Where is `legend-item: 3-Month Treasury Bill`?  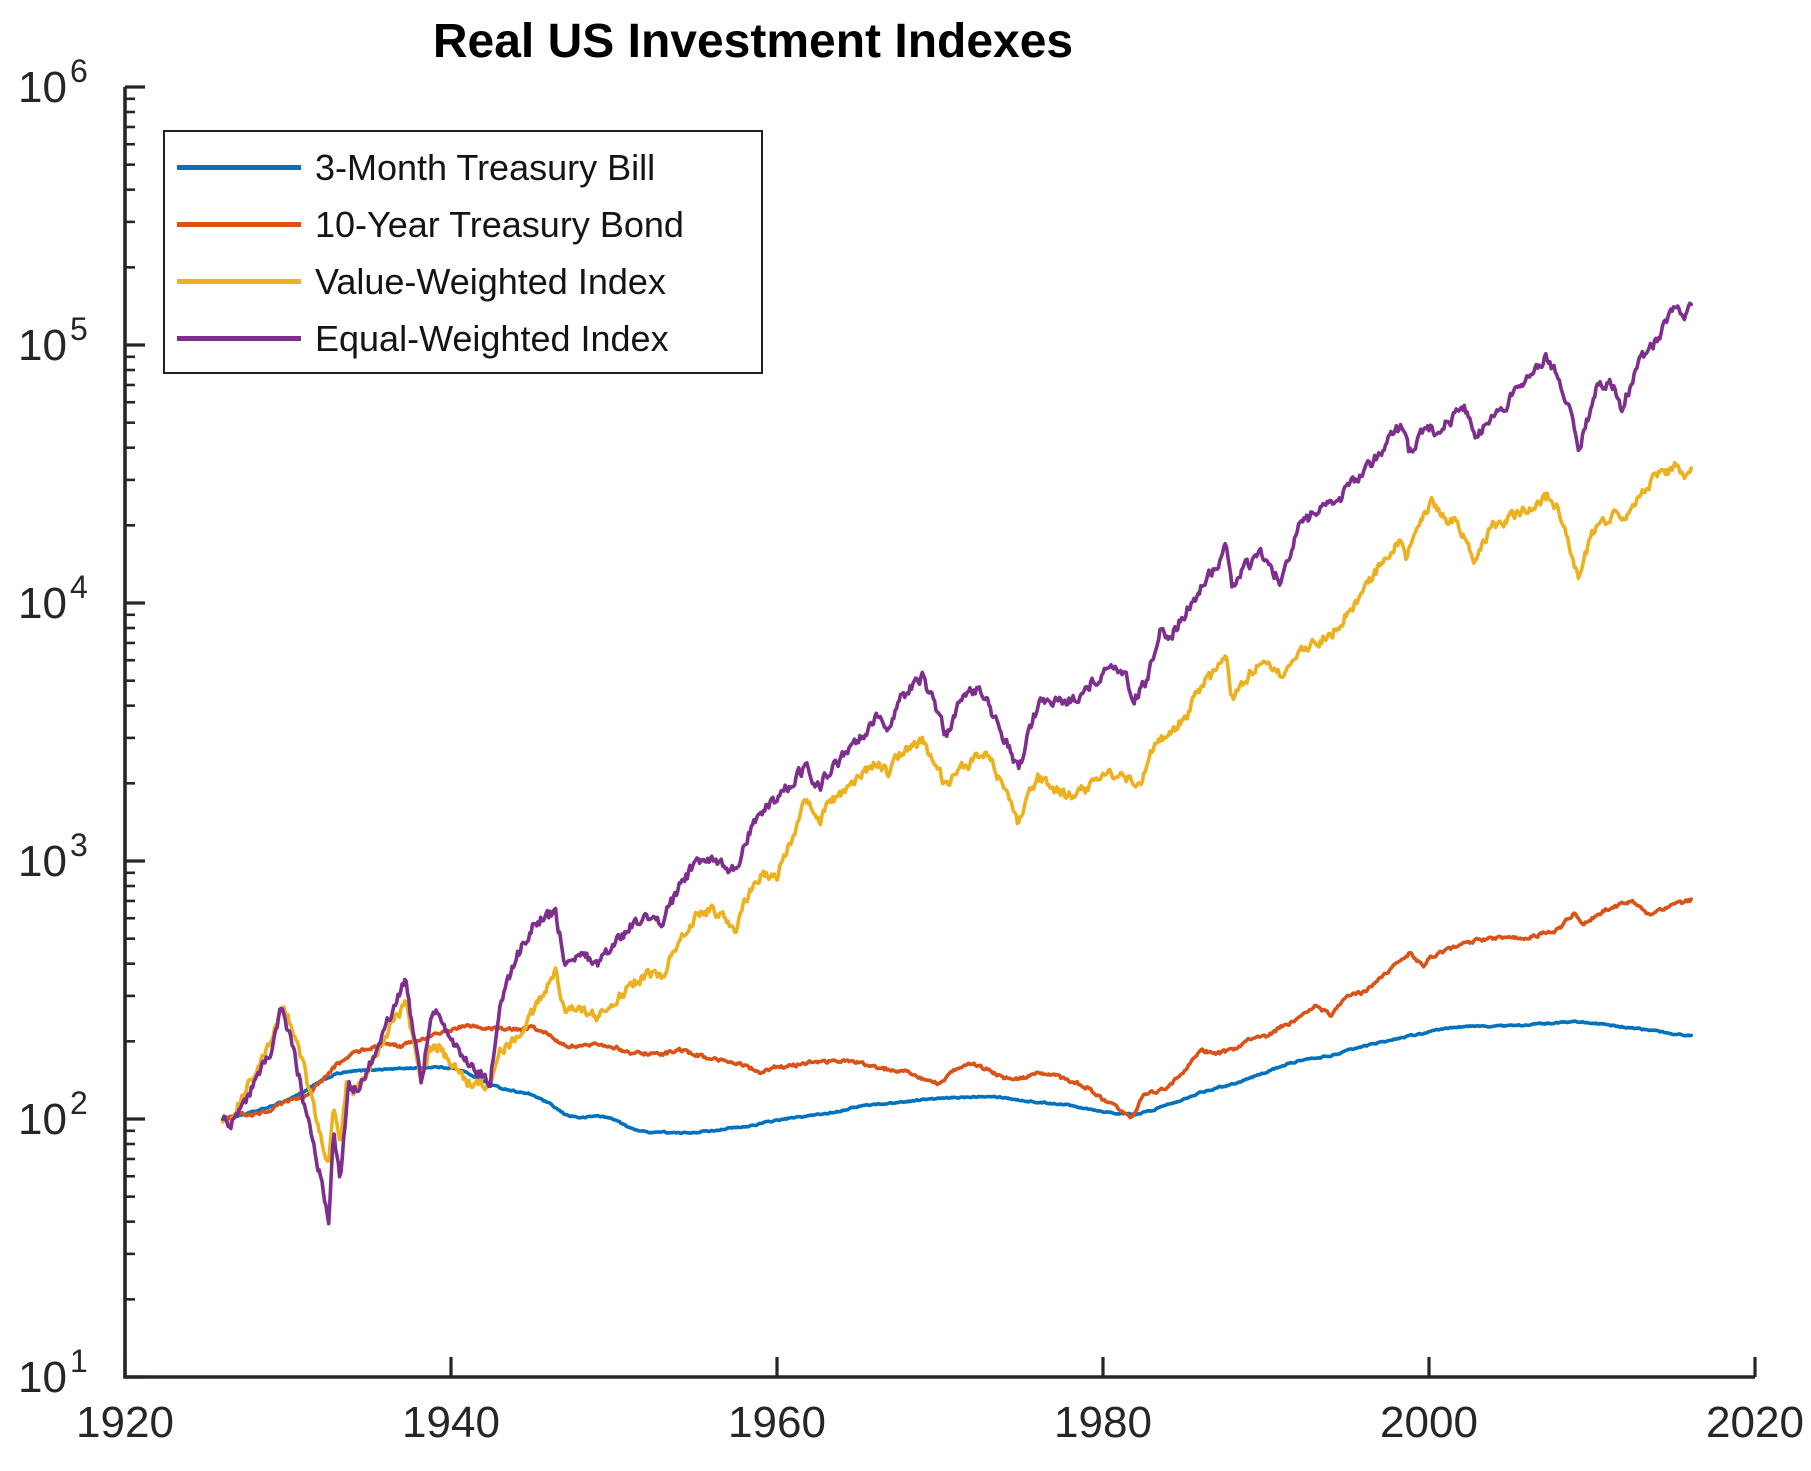 legend-item: 3-Month Treasury Bill is located at coordinates (463, 167).